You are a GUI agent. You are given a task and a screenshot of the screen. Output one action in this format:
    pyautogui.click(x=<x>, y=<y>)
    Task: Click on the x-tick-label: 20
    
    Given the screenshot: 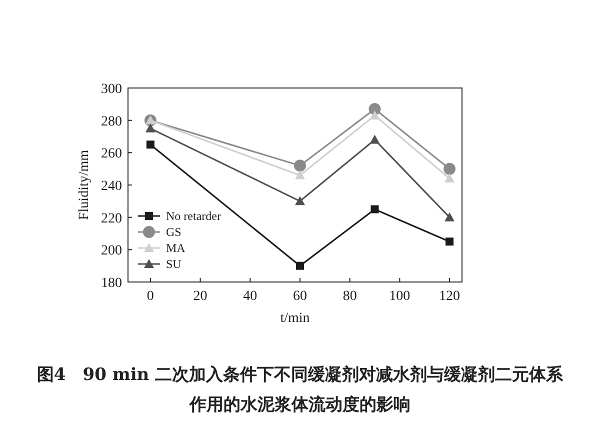 What is the action you would take?
    pyautogui.click(x=200, y=296)
    